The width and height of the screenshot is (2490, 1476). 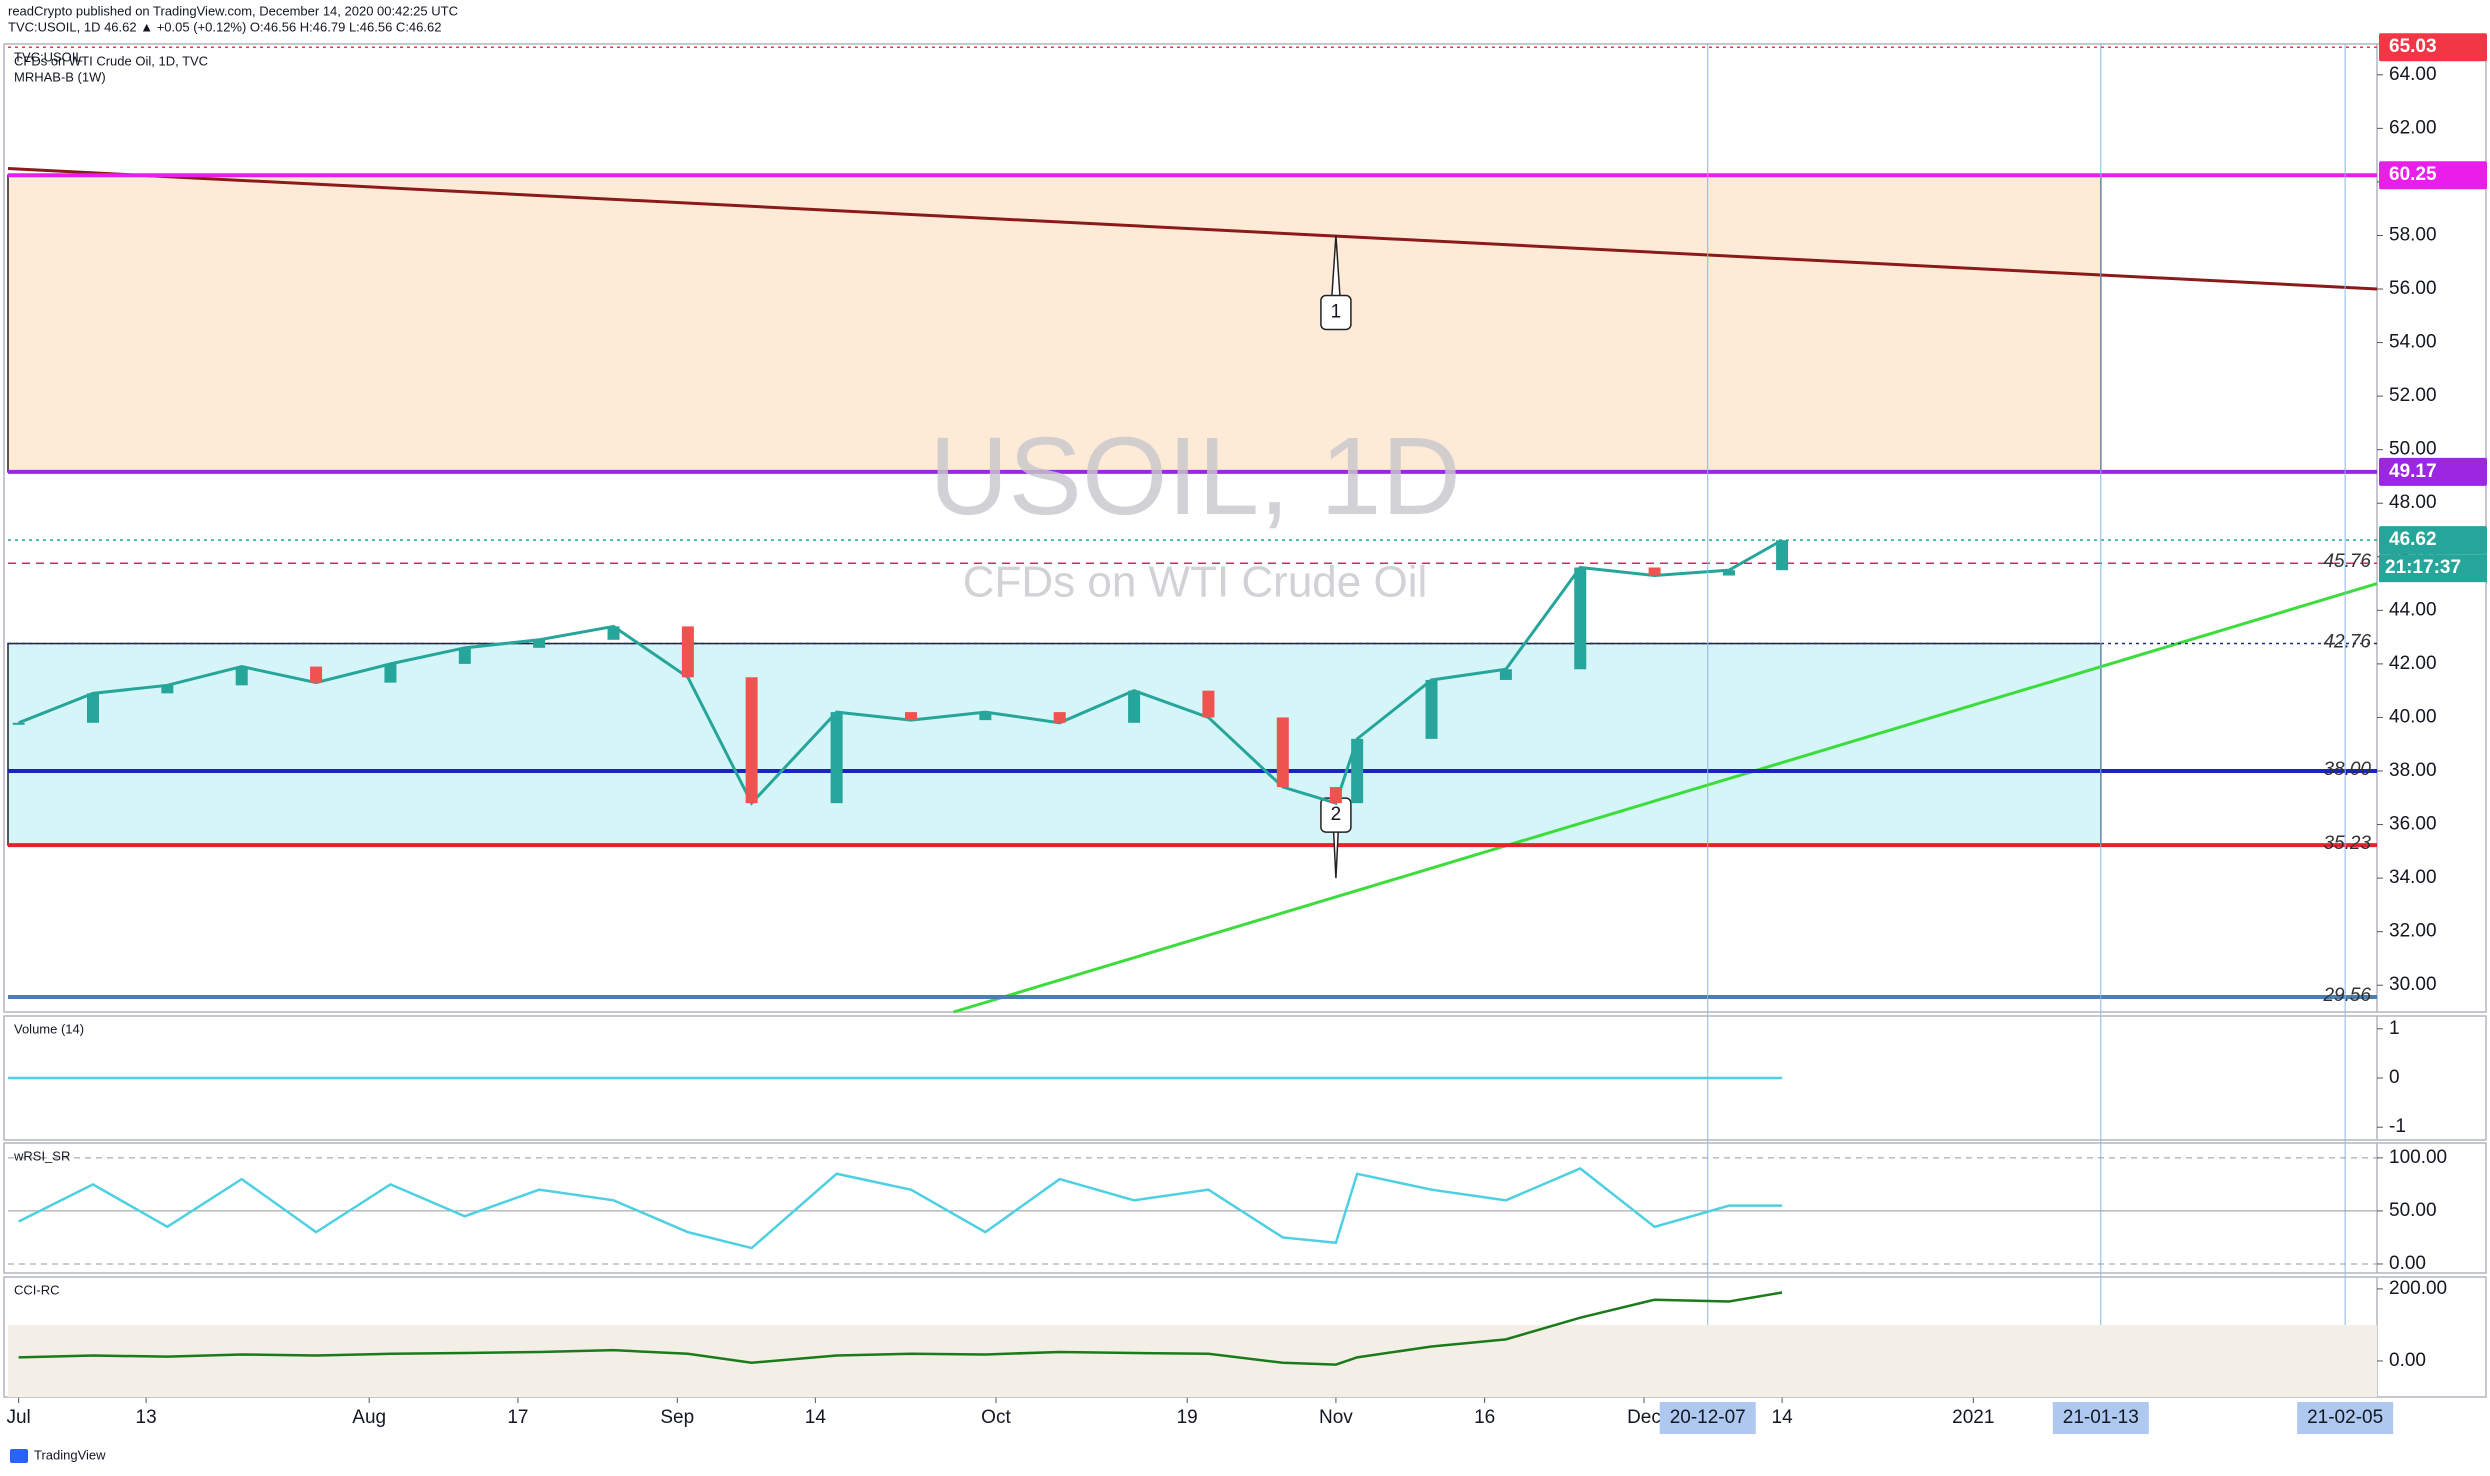 I want to click on countdown-badge, so click(x=2433, y=568).